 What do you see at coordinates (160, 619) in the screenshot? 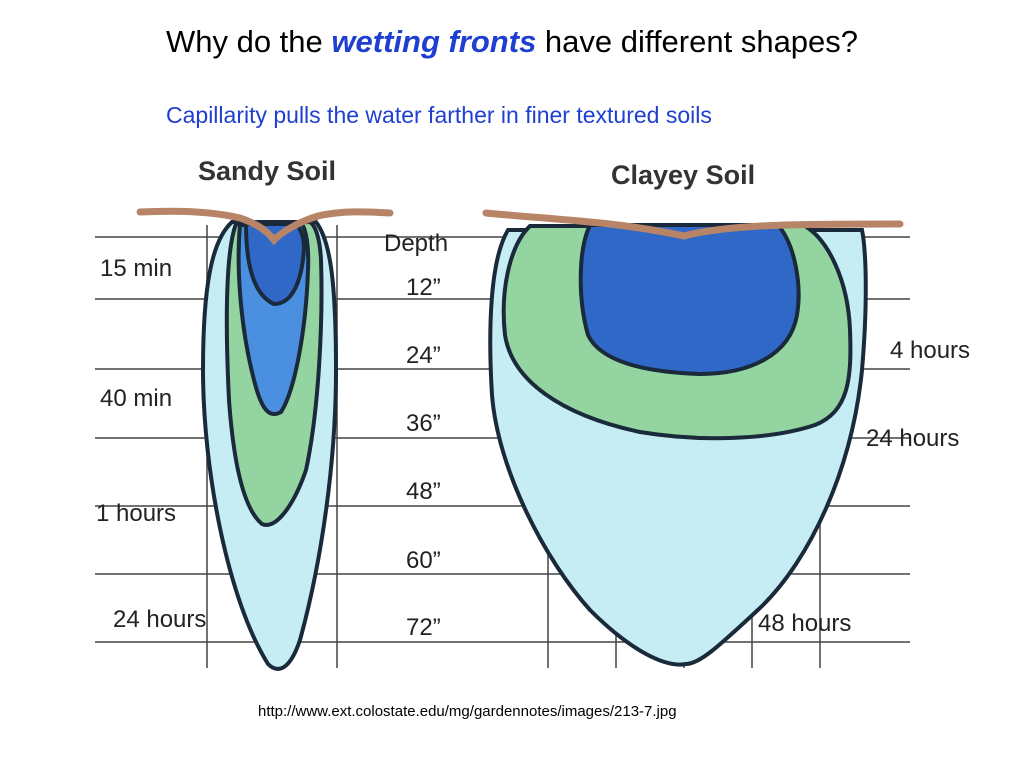
I see `sandy-time-label: 24 hours` at bounding box center [160, 619].